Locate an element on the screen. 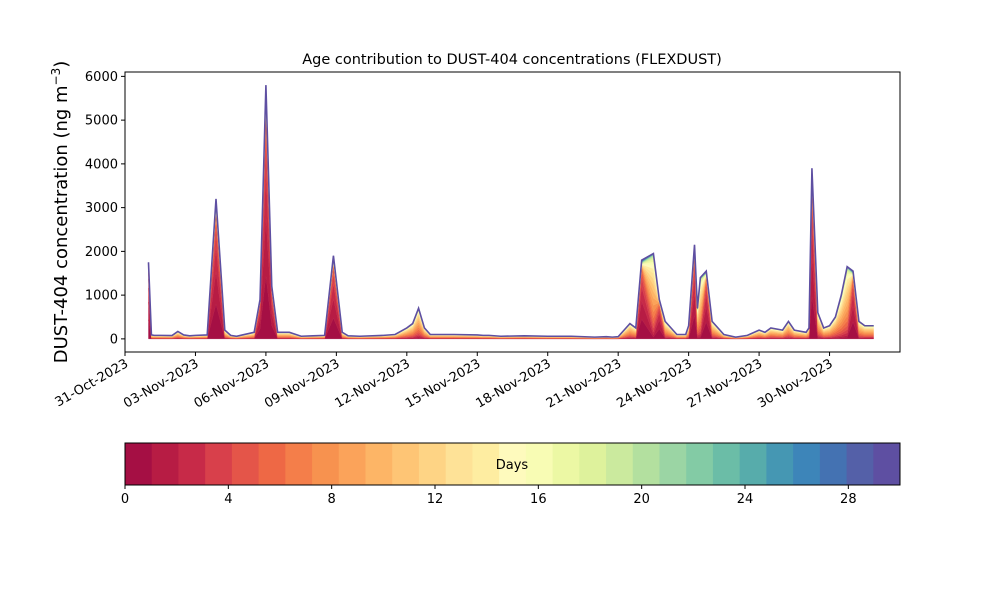  y-axis-label-close: ) is located at coordinates (61, 64).